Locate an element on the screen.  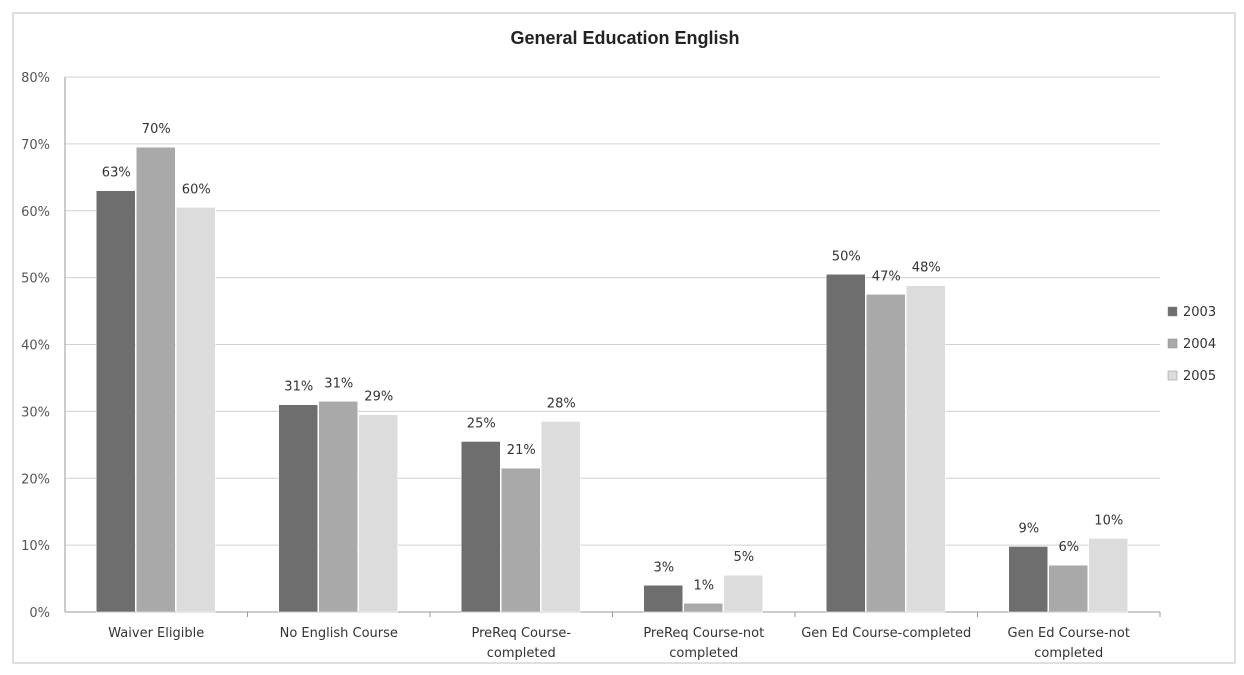
data-label: 1% is located at coordinates (703, 585).